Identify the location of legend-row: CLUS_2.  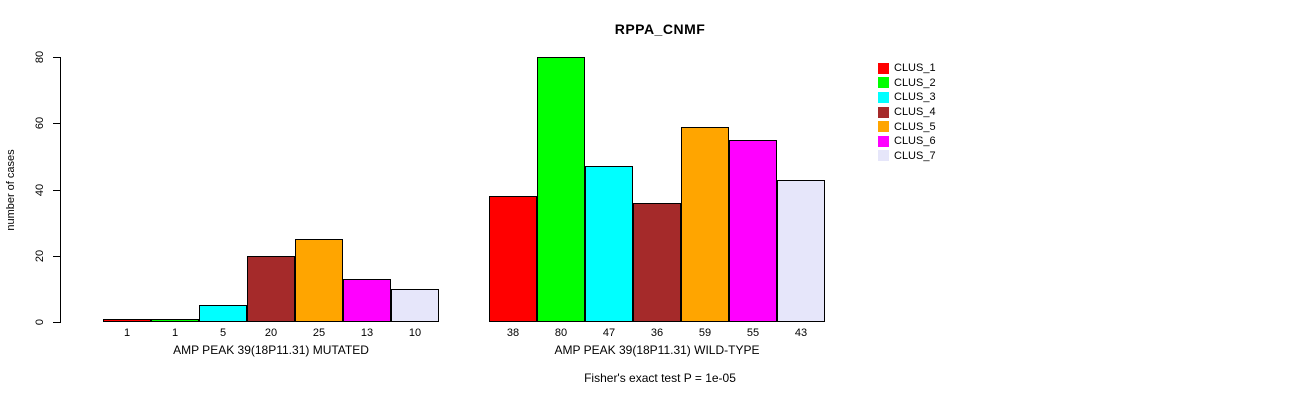
(907, 83).